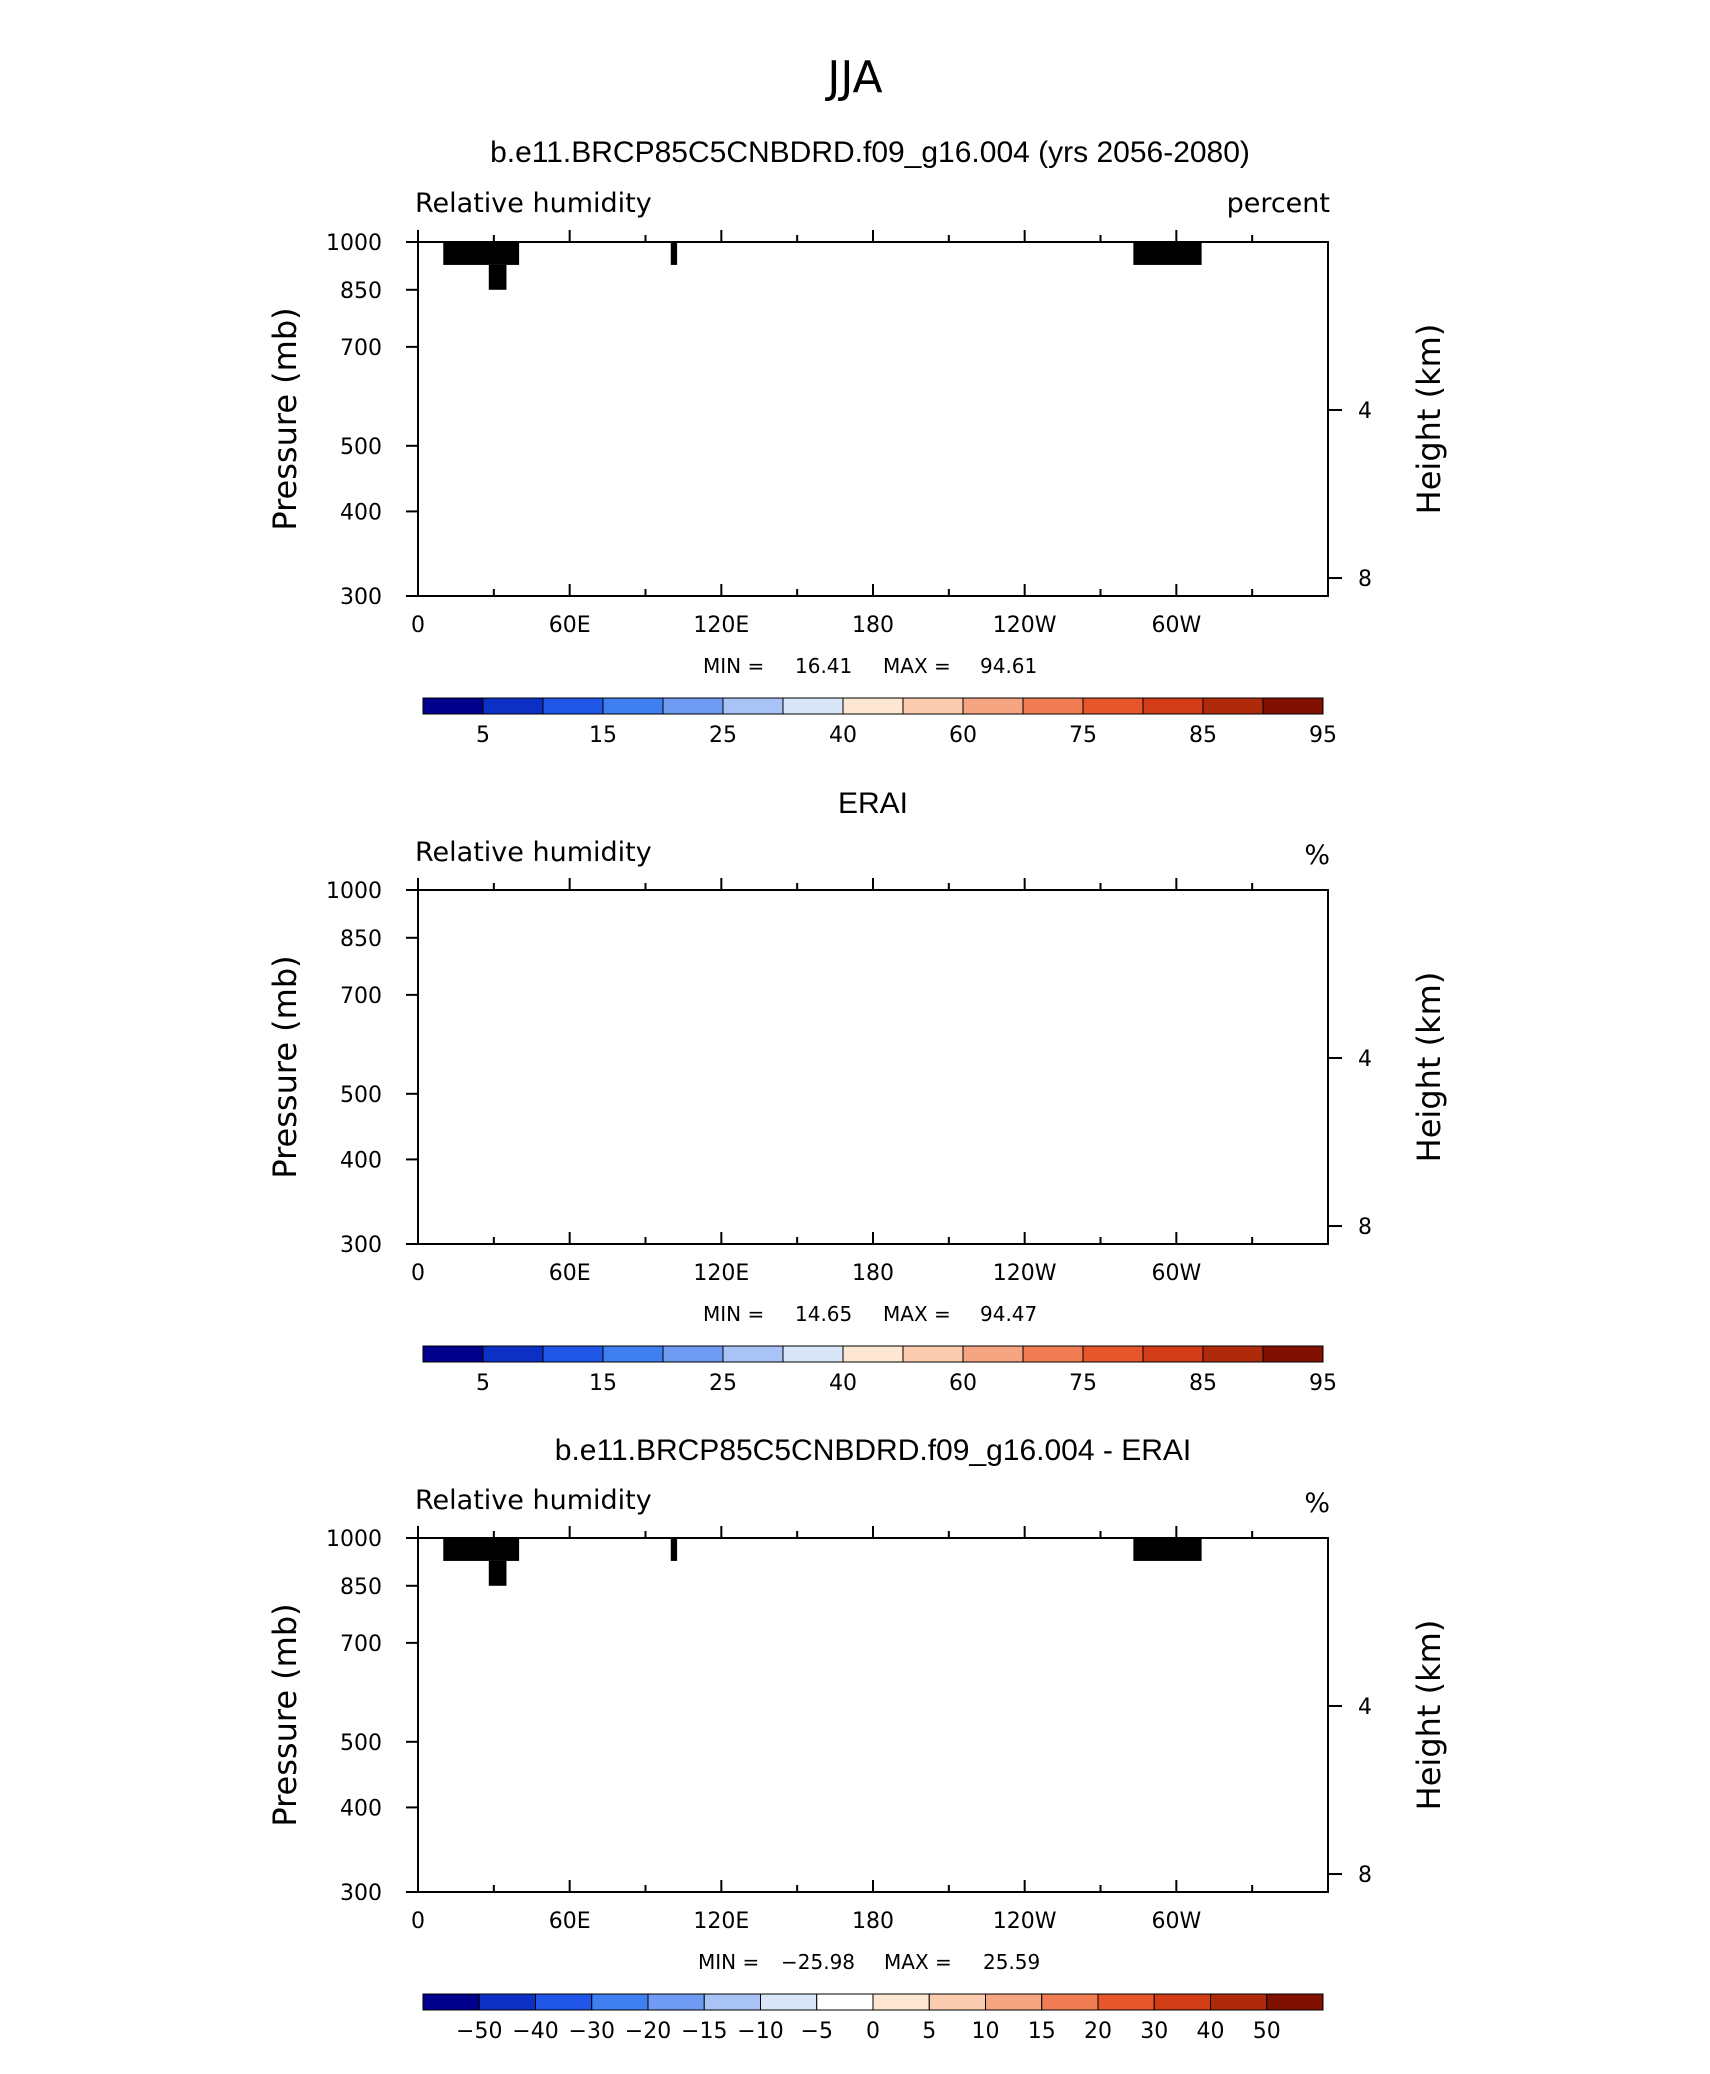  Describe the element at coordinates (917, 666) in the screenshot. I see `max-label: MAX =` at that location.